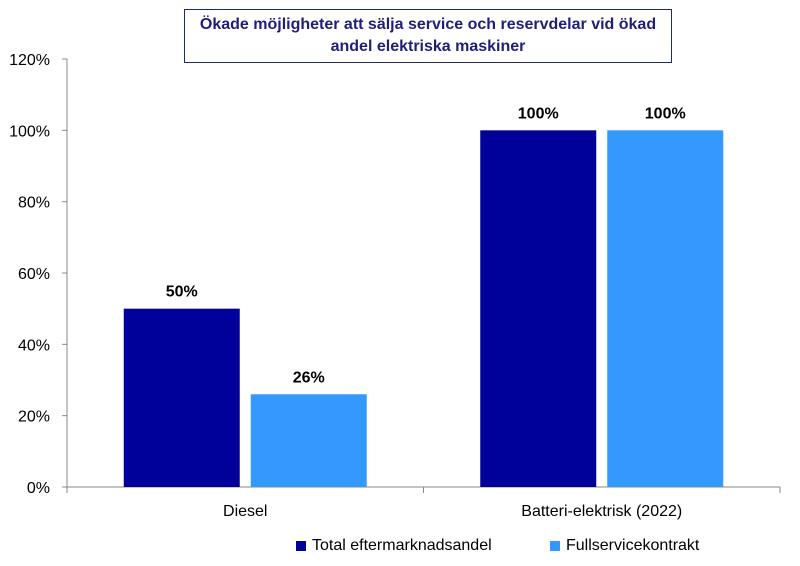 This screenshot has height=566, width=800. I want to click on legend-item-total-eftermarknadsandel: Total eftermarknadsandel, so click(394, 546).